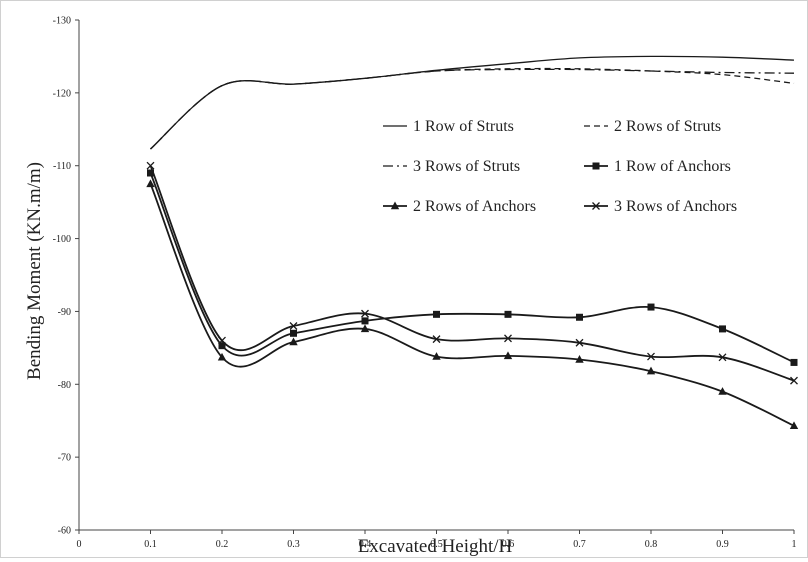  Describe the element at coordinates (293, 544) in the screenshot. I see `x-tick-label: 0.3` at that location.